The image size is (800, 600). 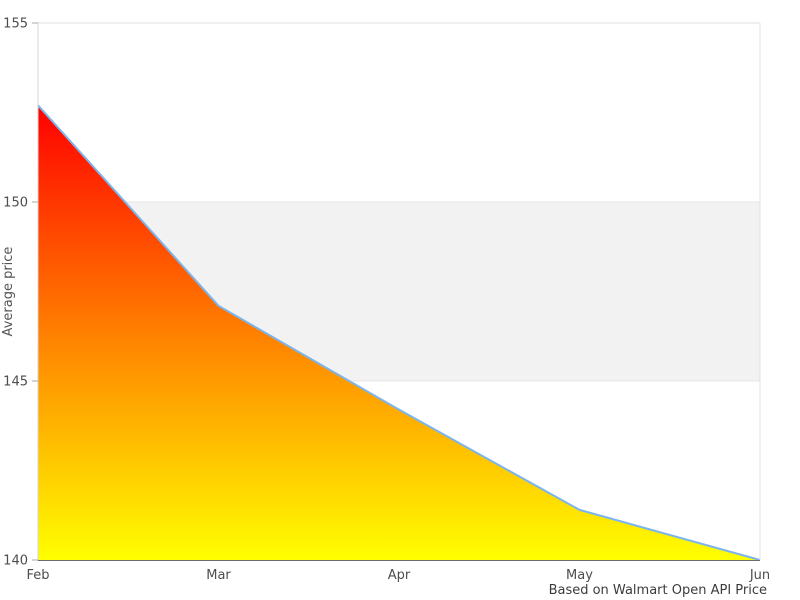 I want to click on y-tick-label: 155, so click(x=15, y=24).